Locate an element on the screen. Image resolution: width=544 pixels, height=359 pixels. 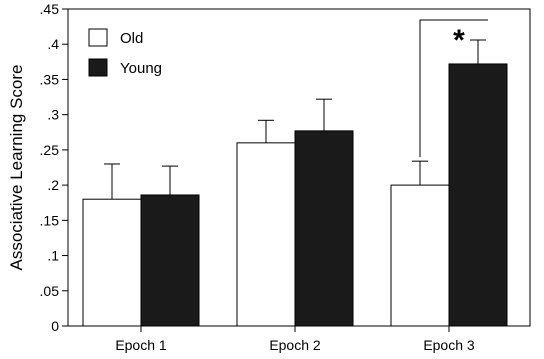
x-tick-label: Epoch 3 is located at coordinates (449, 345).